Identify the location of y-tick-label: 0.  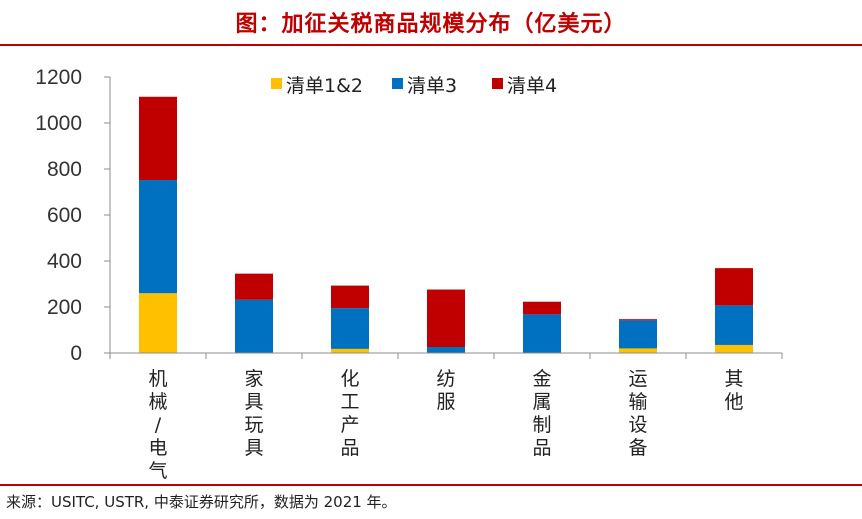
(76, 353).